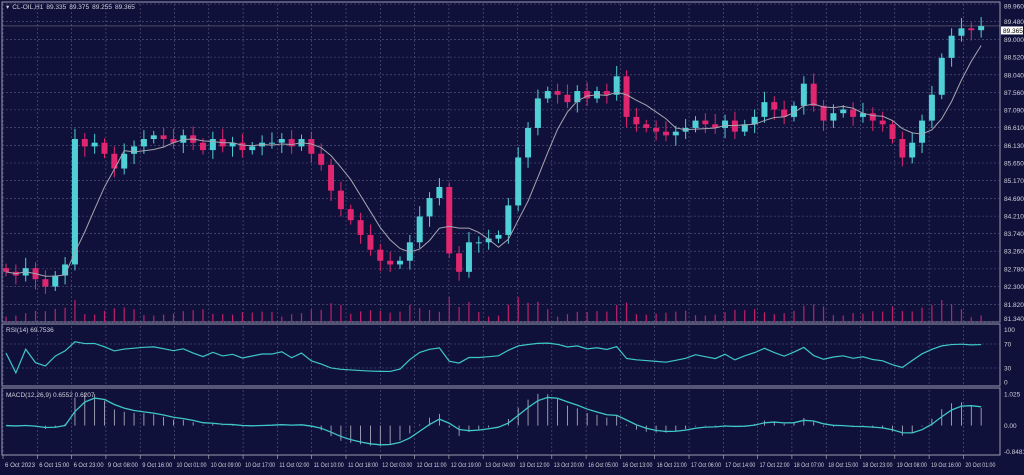 The height and width of the screenshot is (475, 1024). What do you see at coordinates (1008, 369) in the screenshot?
I see `rsi-tick-label: 30` at bounding box center [1008, 369].